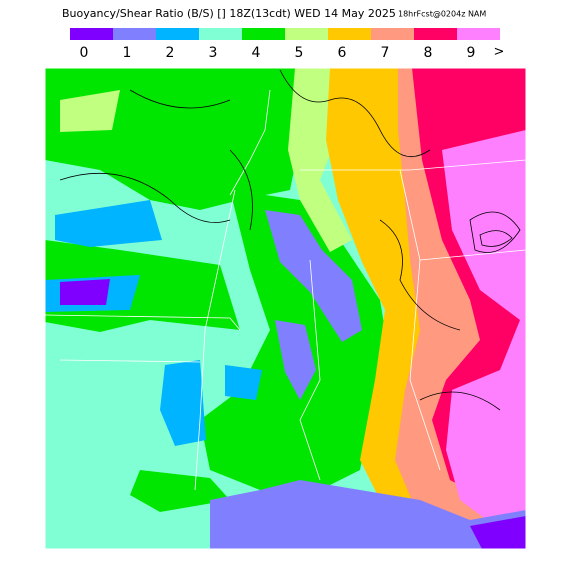 This screenshot has height=572, width=572. Describe the element at coordinates (213, 53) in the screenshot. I see `legend-label: 3` at that location.